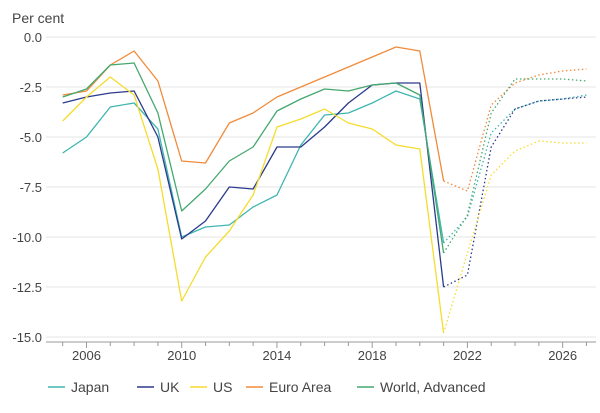 This screenshot has width=600, height=413. What do you see at coordinates (170, 387) in the screenshot?
I see `legend-label: UK` at bounding box center [170, 387].